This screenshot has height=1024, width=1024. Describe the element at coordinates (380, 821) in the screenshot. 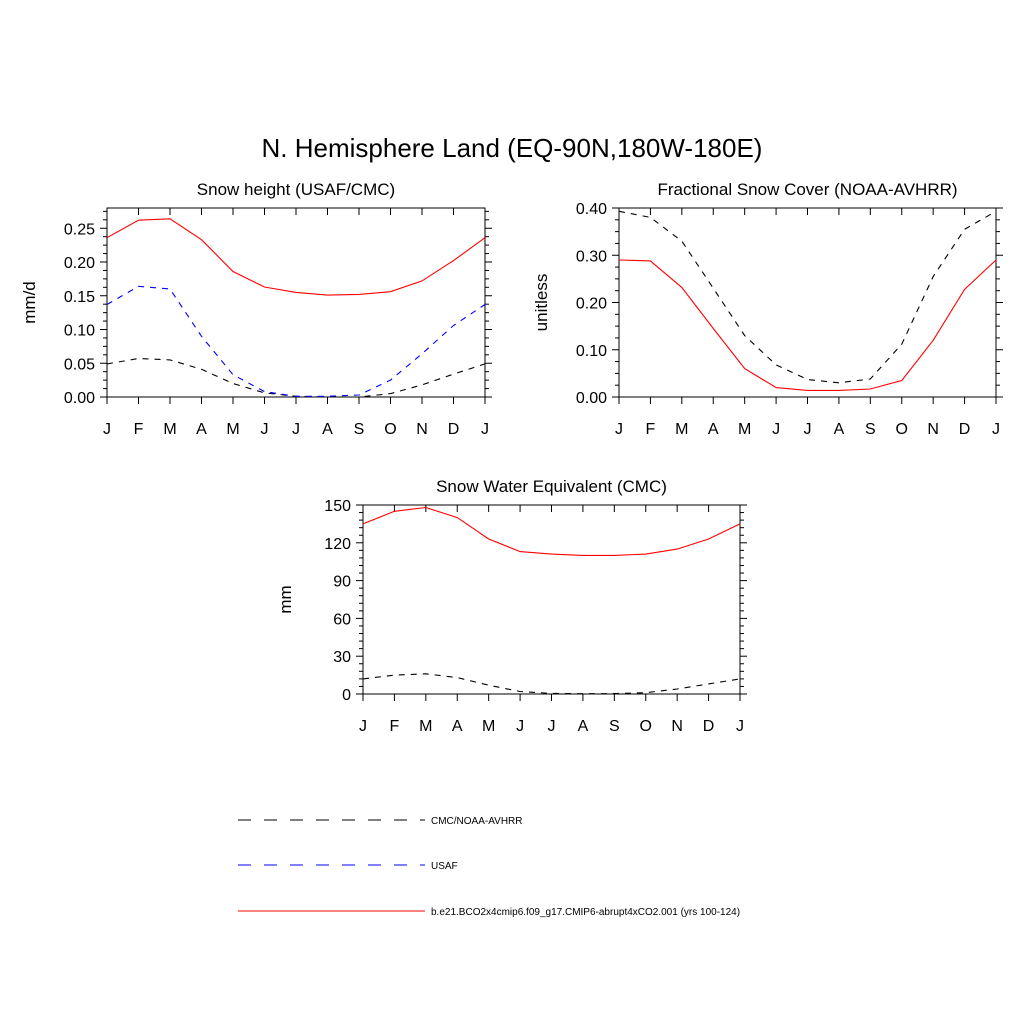

I see `legend-item: CMC/NOAA-AVHRR` at that location.